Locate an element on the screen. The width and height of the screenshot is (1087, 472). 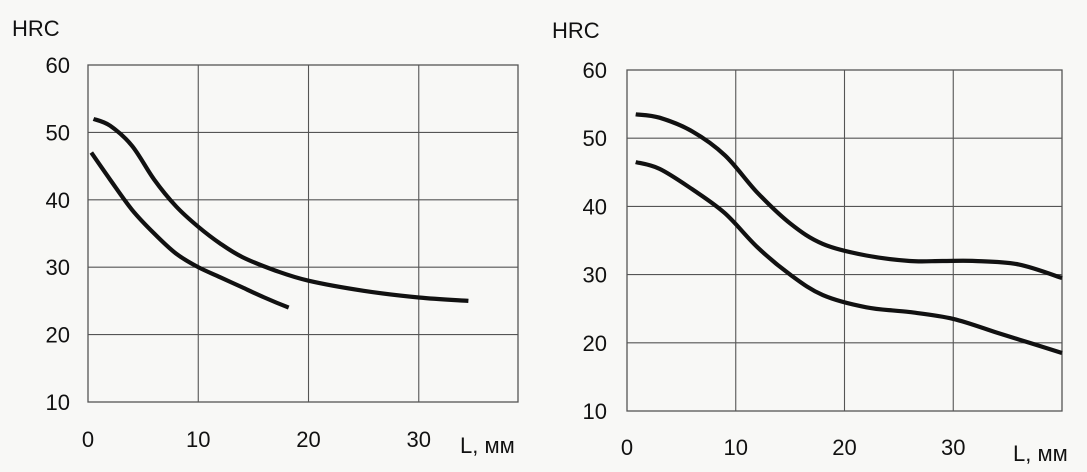
right-x-tick-label: 0 is located at coordinates (627, 447).